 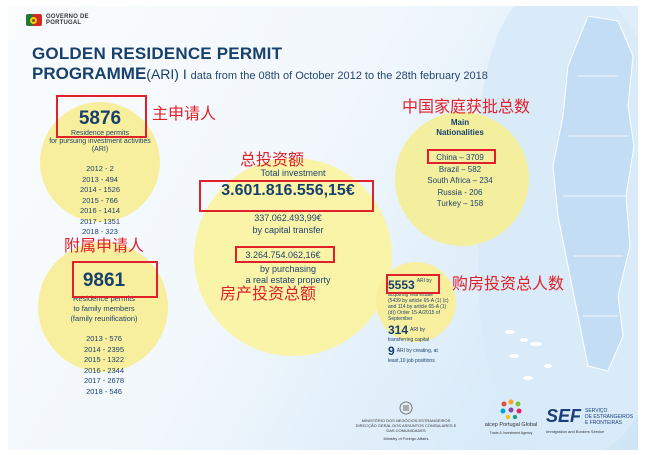 I want to click on nationalities-circle, so click(x=462, y=179).